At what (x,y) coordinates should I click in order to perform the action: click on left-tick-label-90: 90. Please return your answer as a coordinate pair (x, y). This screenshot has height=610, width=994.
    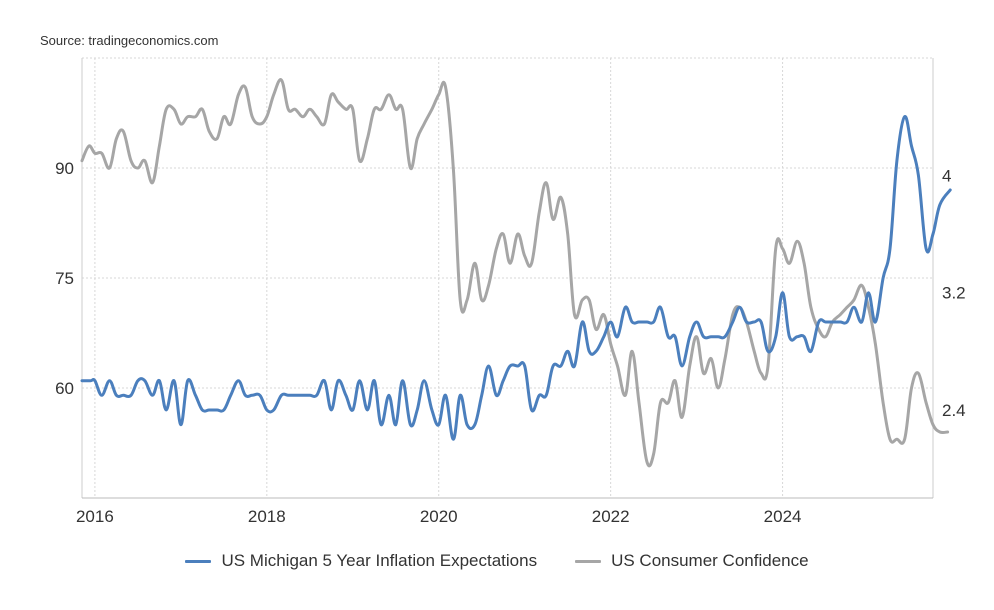
    Looking at the image, I should click on (64, 168).